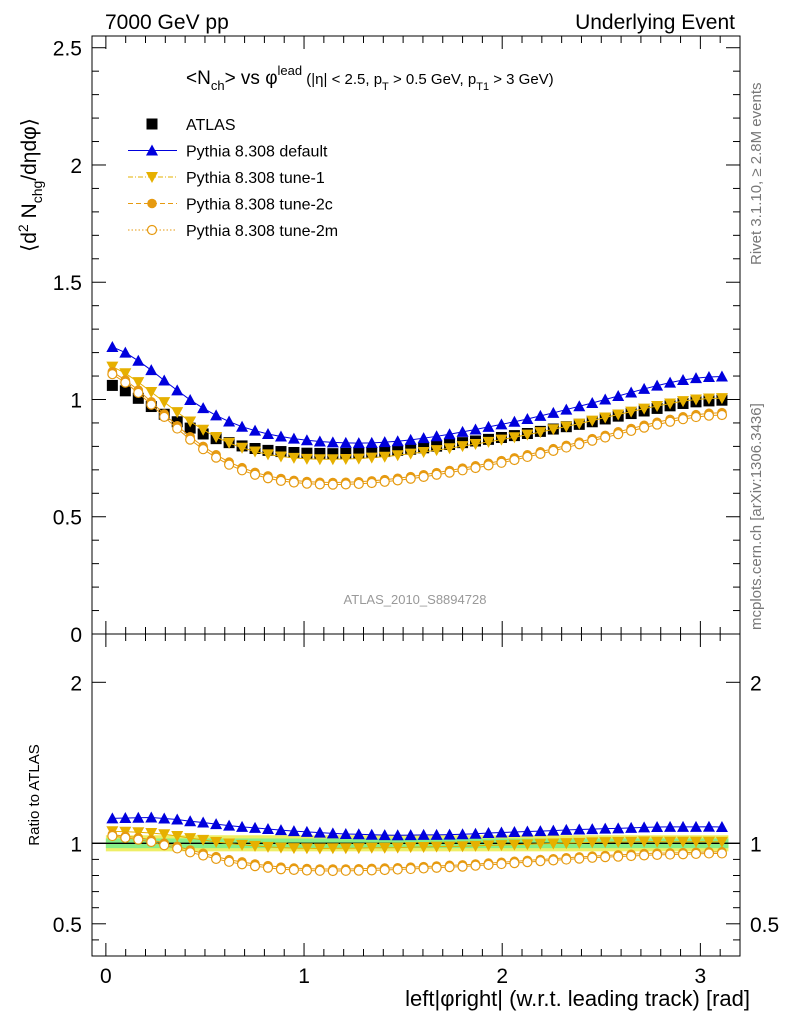 Image resolution: width=786 pixels, height=1029 pixels. I want to click on analysis-label: ATLAS_2010_S8894728, so click(415, 599).